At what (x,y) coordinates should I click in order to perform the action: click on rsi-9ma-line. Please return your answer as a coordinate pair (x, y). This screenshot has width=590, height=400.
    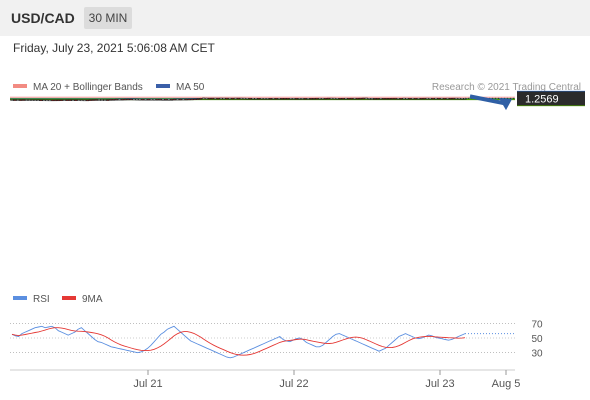
    Looking at the image, I should click on (238, 341).